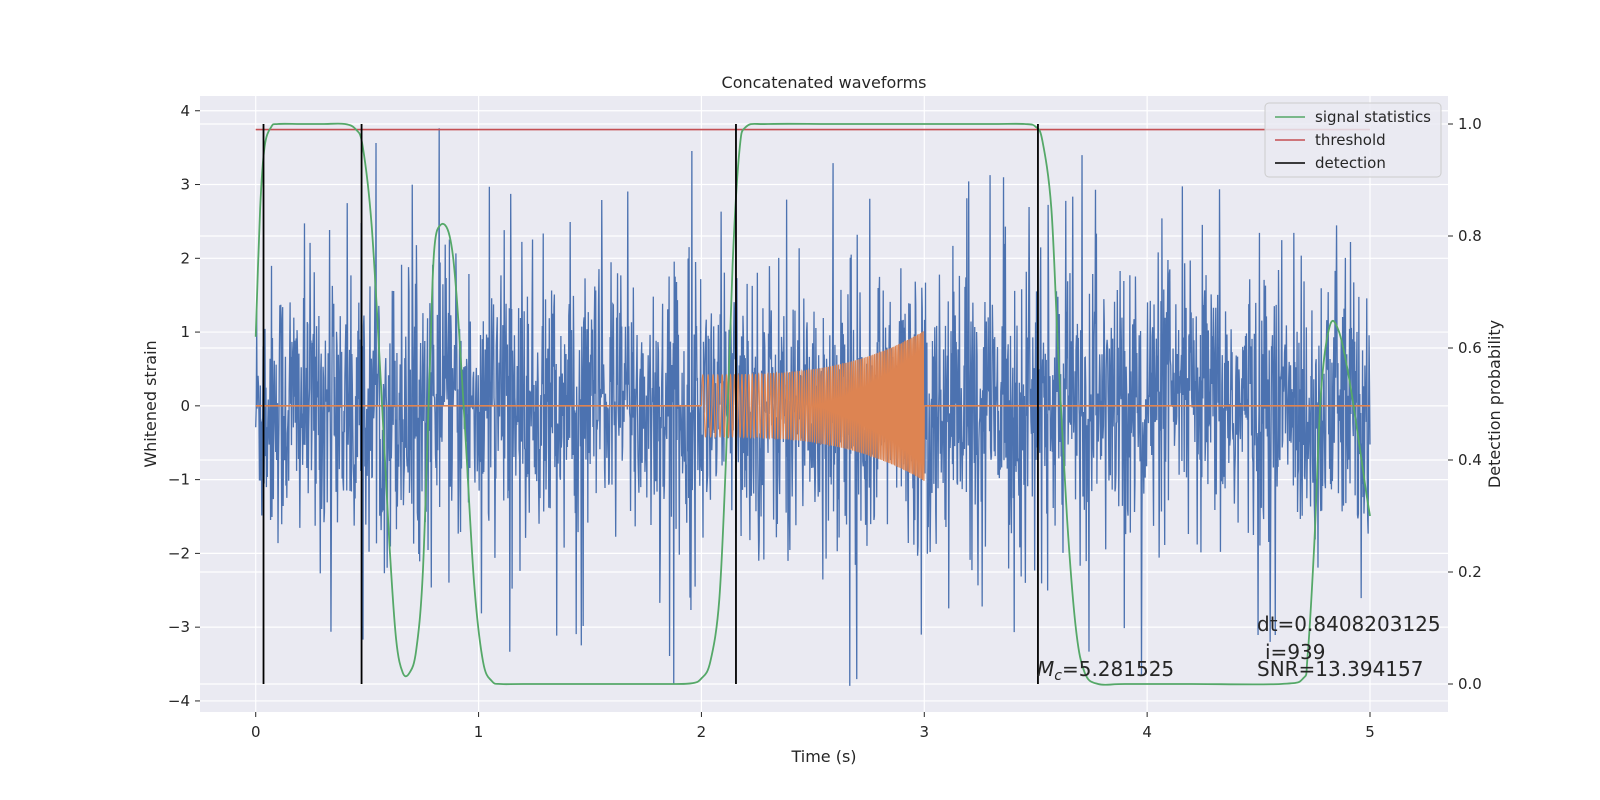  I want to click on annotation-dt: dt=0.8408203125, so click(1349, 624).